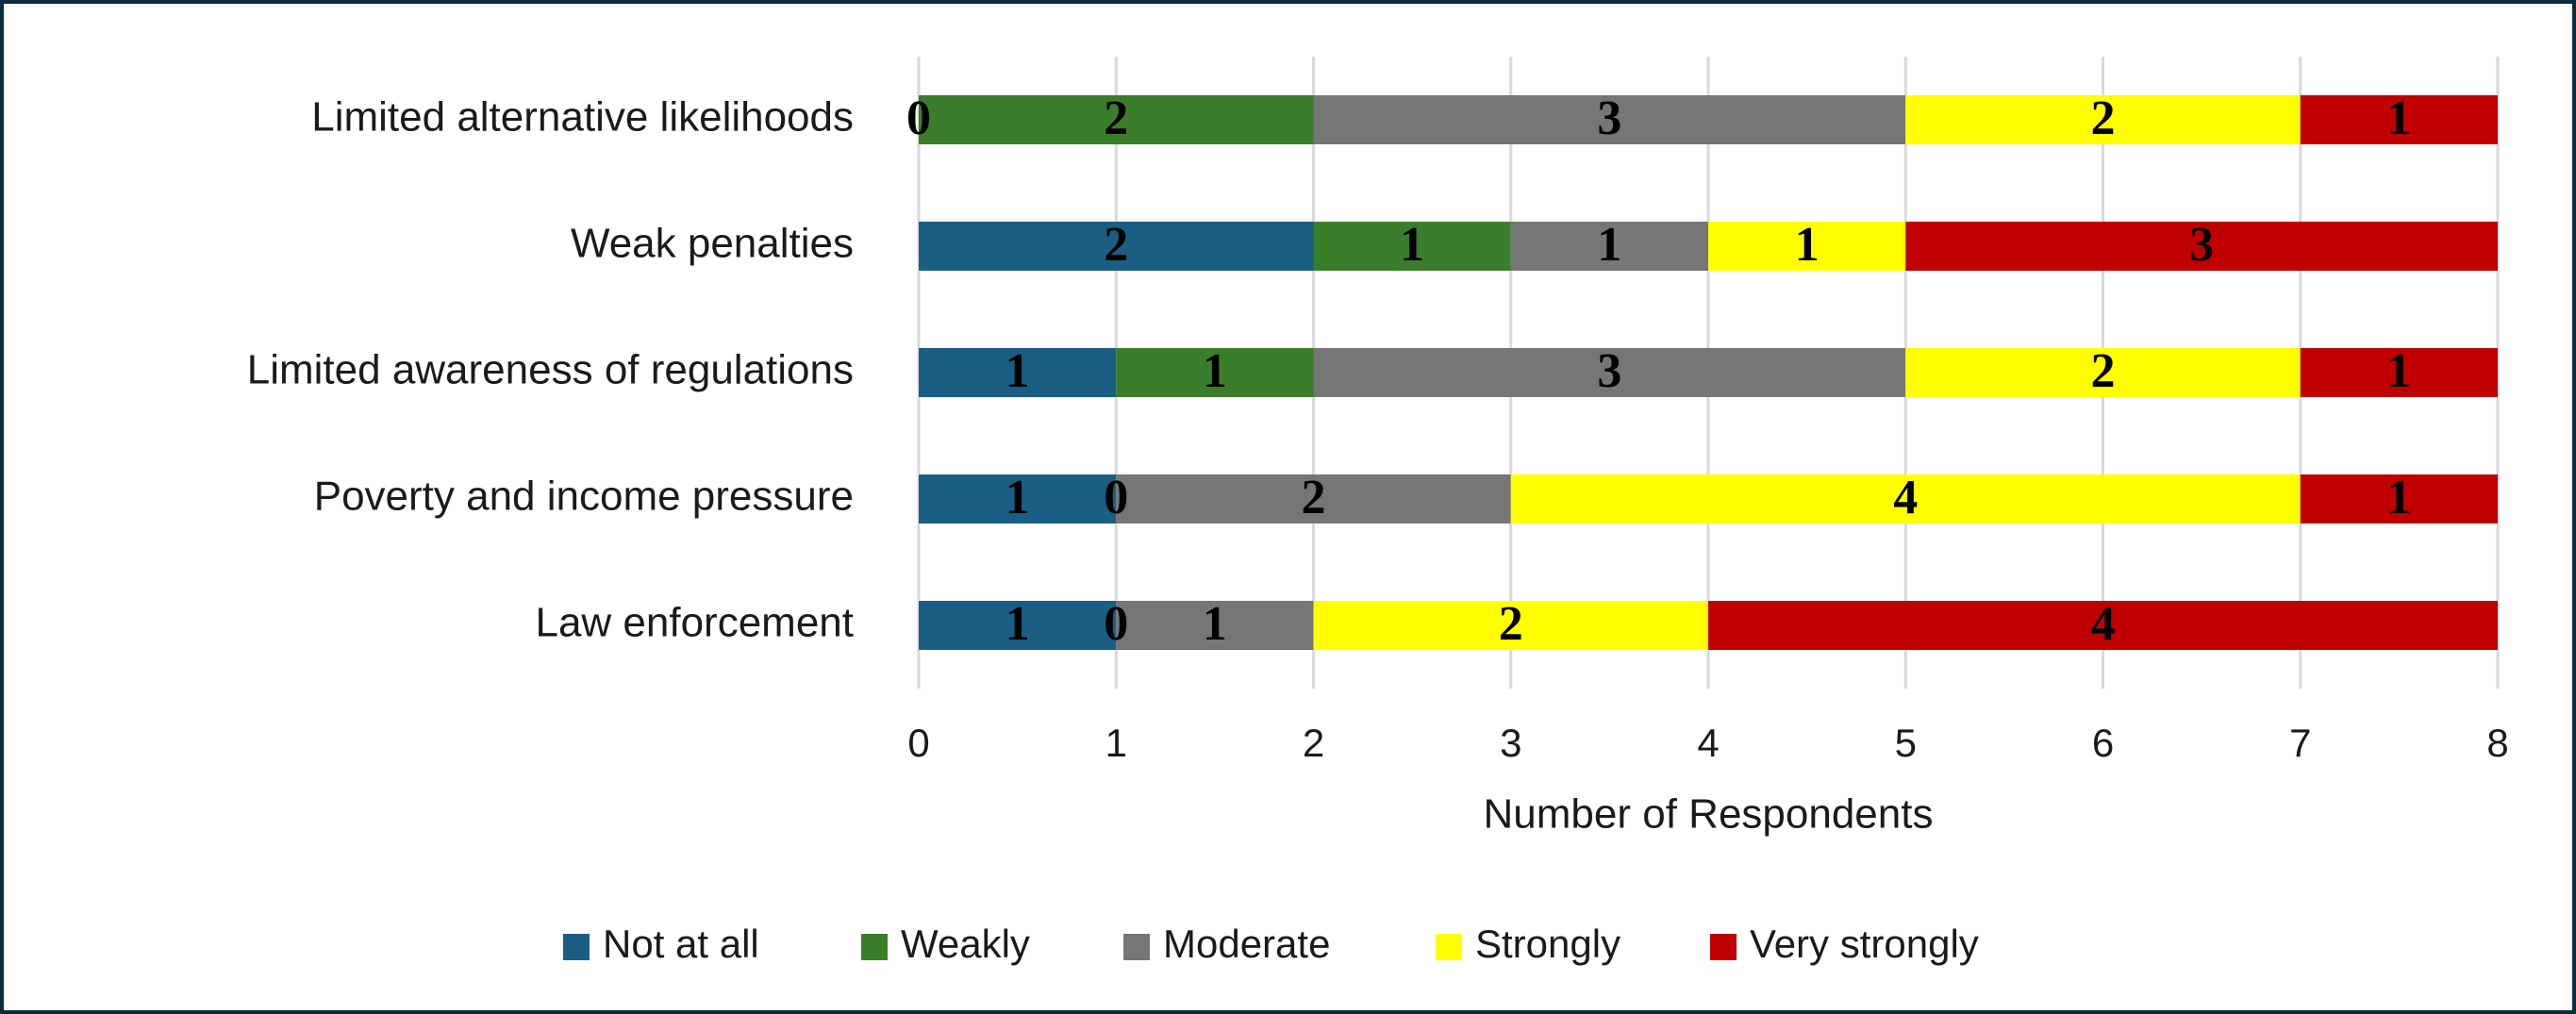 This screenshot has height=1014, width=2576. Describe the element at coordinates (1708, 743) in the screenshot. I see `x-tick-label: 4` at that location.